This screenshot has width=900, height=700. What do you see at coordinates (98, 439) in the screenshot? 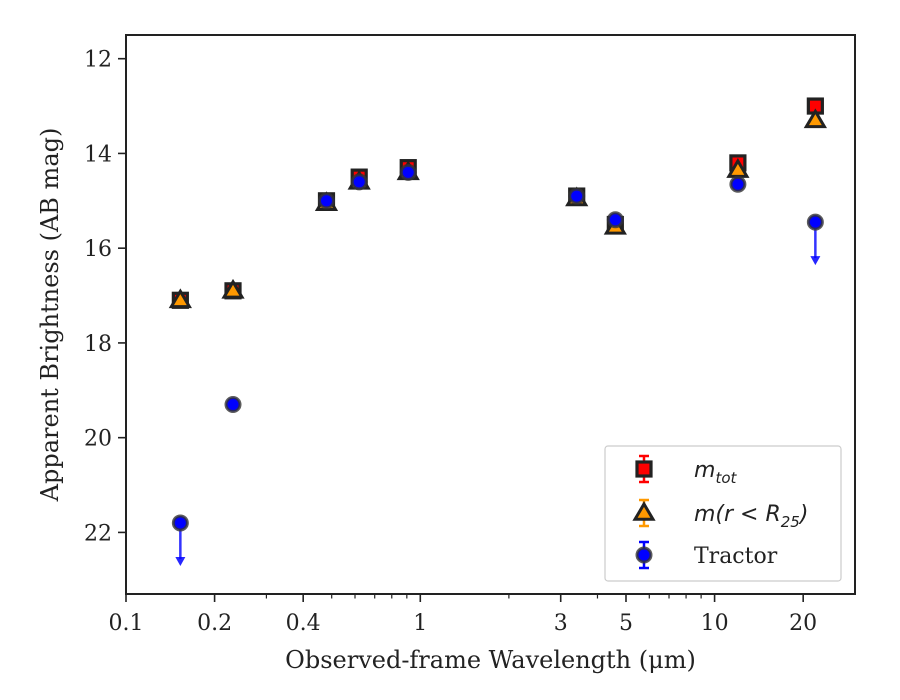
I see `y-tick-label: 20` at bounding box center [98, 439].